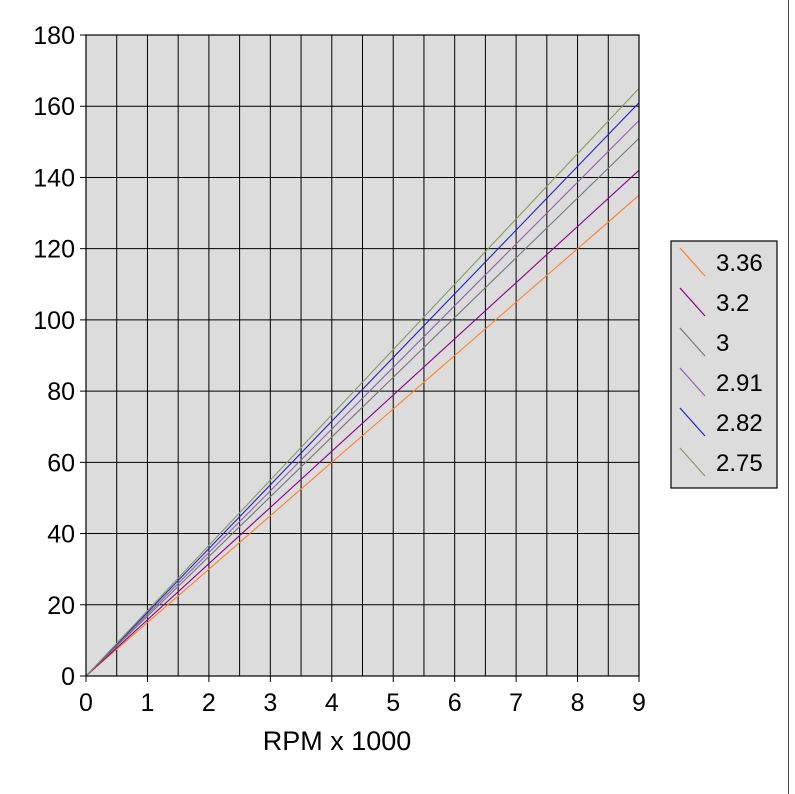  What do you see at coordinates (61, 392) in the screenshot?
I see `y-tick-label: 80` at bounding box center [61, 392].